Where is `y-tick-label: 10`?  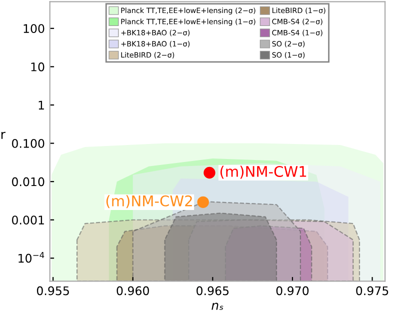
y-tick-label: 10 is located at coordinates (37, 67).